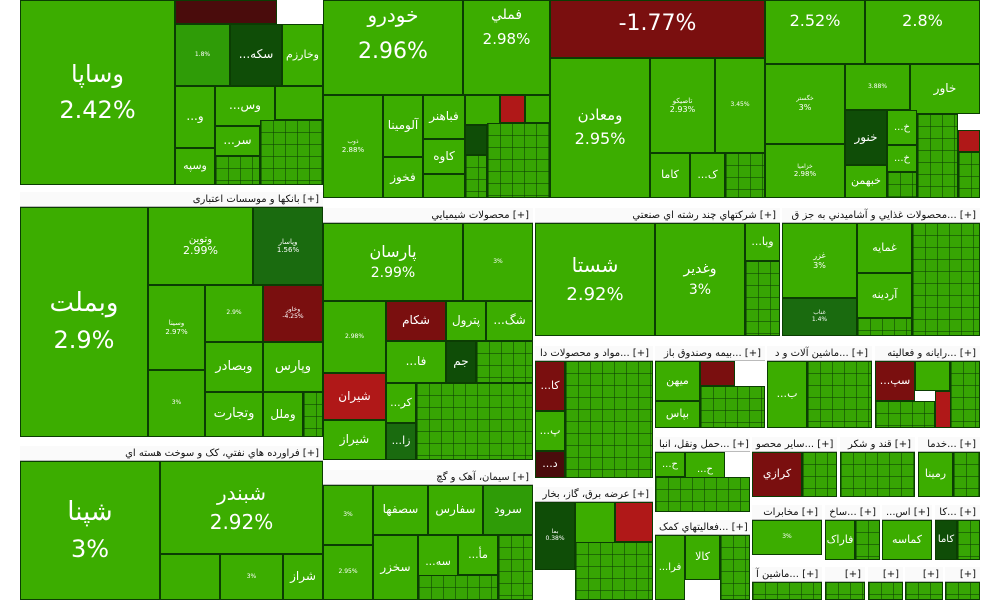 The height and width of the screenshot is (600, 1000). Describe the element at coordinates (498, 262) in the screenshot. I see `tile-chem-small: 3%` at that location.